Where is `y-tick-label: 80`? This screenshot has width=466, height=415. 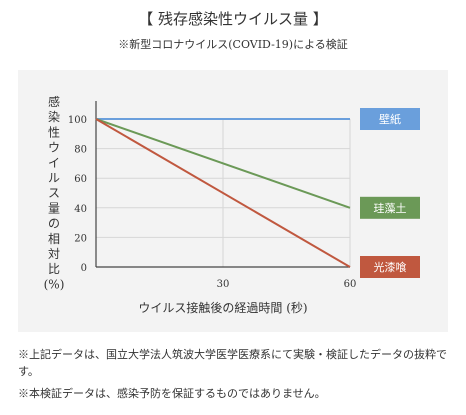 y-tick-label: 80 is located at coordinates (80, 150).